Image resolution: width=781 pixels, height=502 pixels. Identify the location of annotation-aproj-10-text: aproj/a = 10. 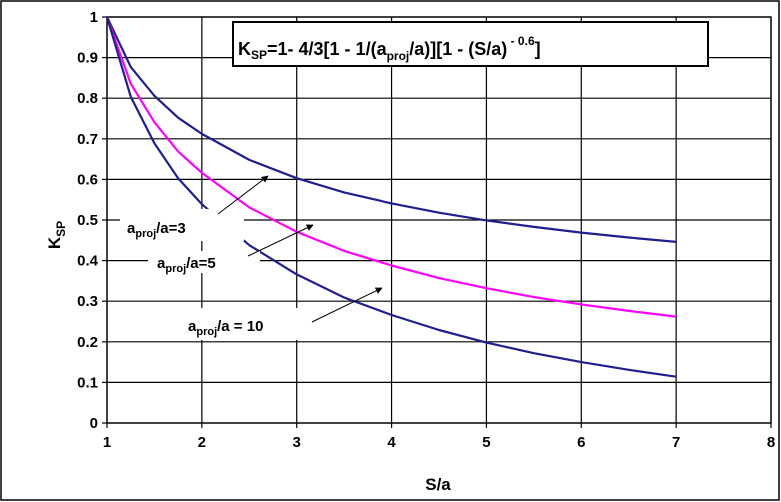
(225, 328).